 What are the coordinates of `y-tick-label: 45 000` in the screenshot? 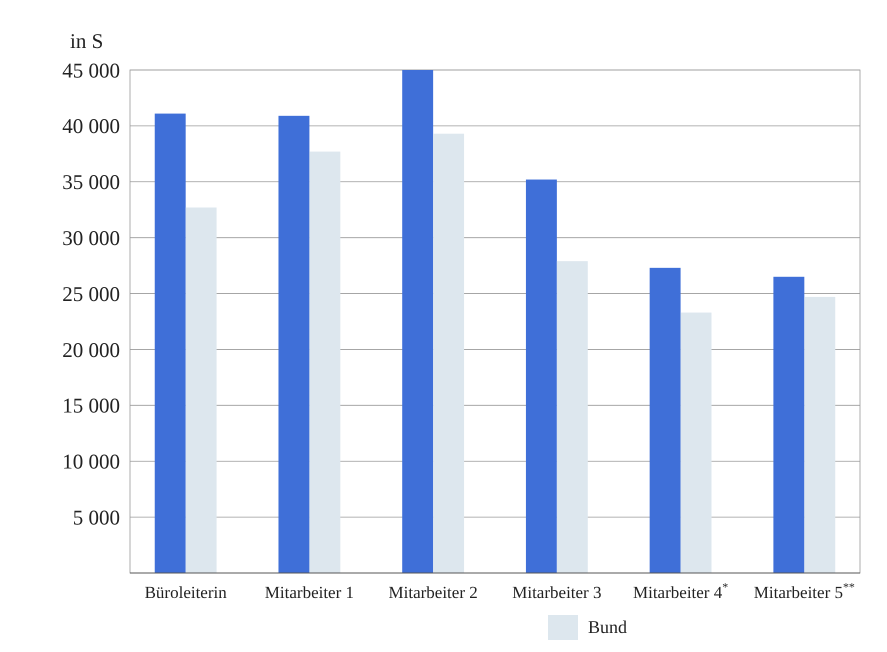 It's located at (91, 70).